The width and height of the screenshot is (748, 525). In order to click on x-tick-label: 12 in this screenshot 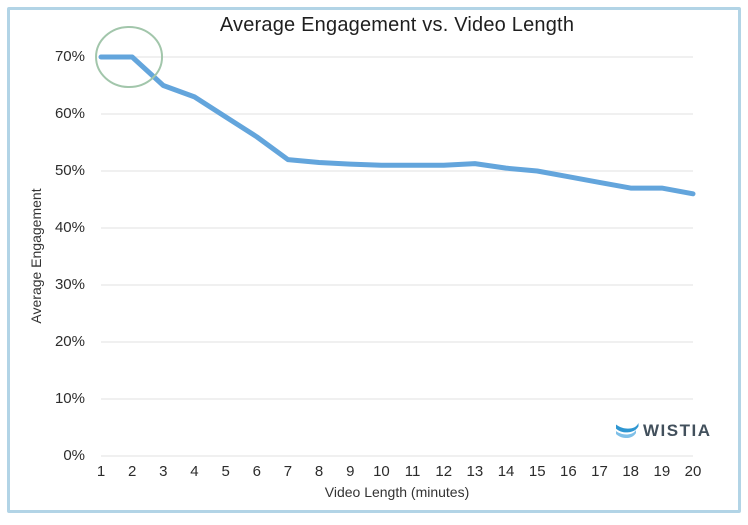, I will do `click(444, 471)`.